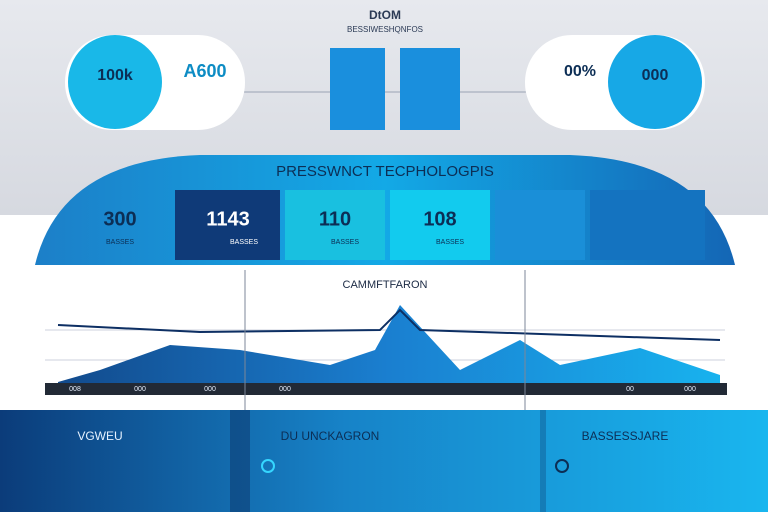 Image resolution: width=768 pixels, height=512 pixels. What do you see at coordinates (119, 219) in the screenshot?
I see `panel-value: 300` at bounding box center [119, 219].